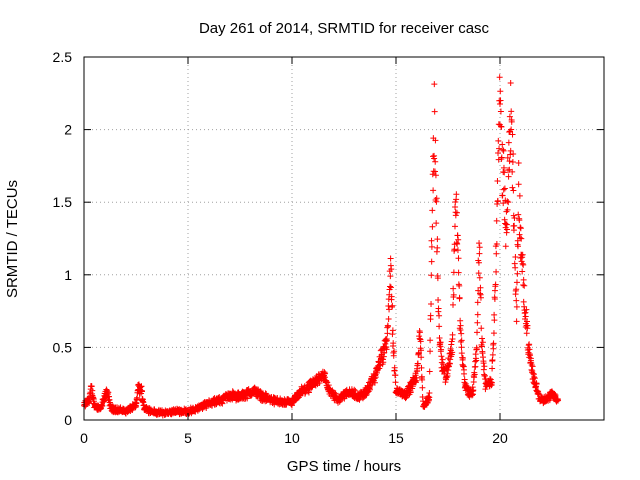 This screenshot has height=480, width=640. Describe the element at coordinates (63, 57) in the screenshot. I see `y-tick-label: 2.5` at that location.